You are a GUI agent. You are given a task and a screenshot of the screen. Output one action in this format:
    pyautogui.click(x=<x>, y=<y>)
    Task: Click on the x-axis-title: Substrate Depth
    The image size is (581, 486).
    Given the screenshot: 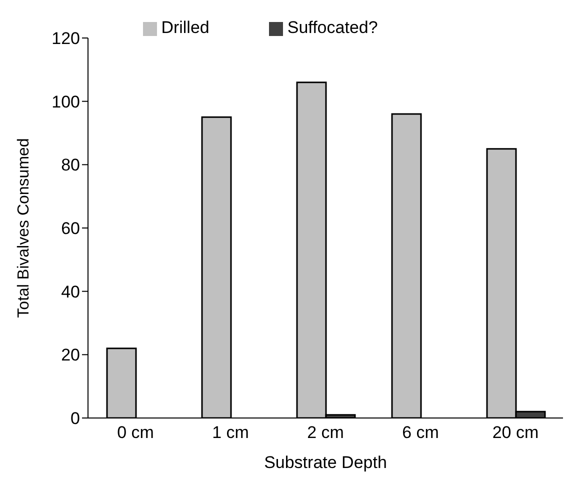 What is the action you would take?
    pyautogui.click(x=325, y=462)
    